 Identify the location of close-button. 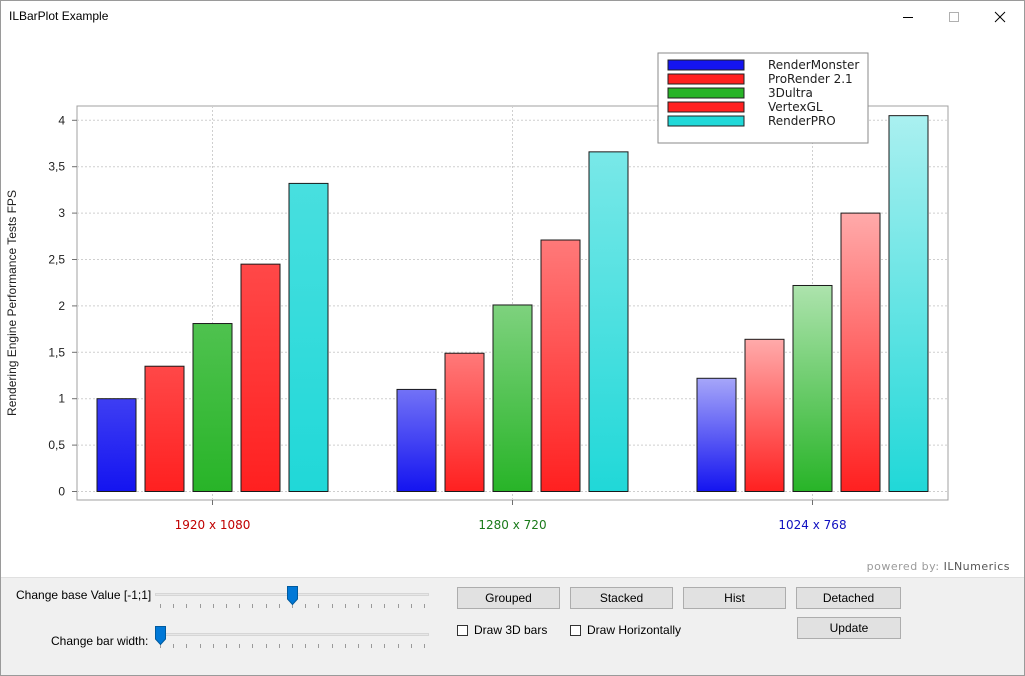
(1000, 16).